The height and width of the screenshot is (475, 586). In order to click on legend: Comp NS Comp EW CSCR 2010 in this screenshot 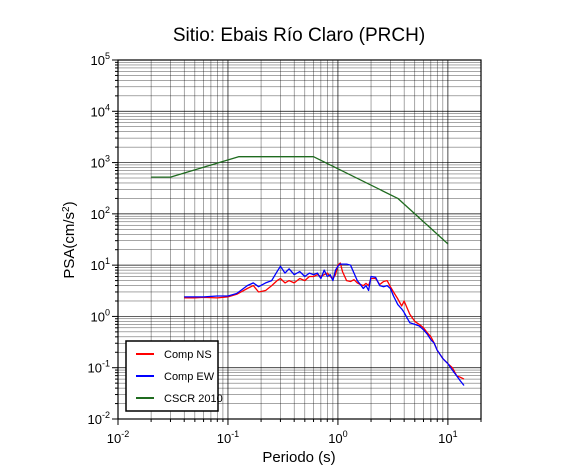, I will do `click(174, 376)`.